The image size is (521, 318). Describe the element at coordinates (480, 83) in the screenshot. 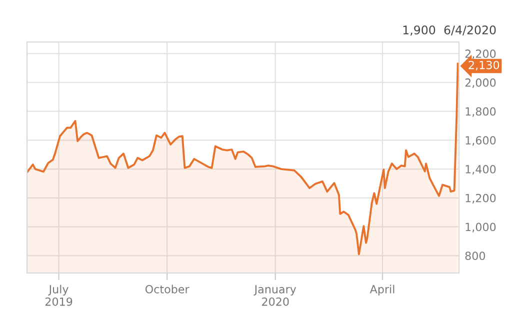

I see `y-tick-label: 2,000` at that location.